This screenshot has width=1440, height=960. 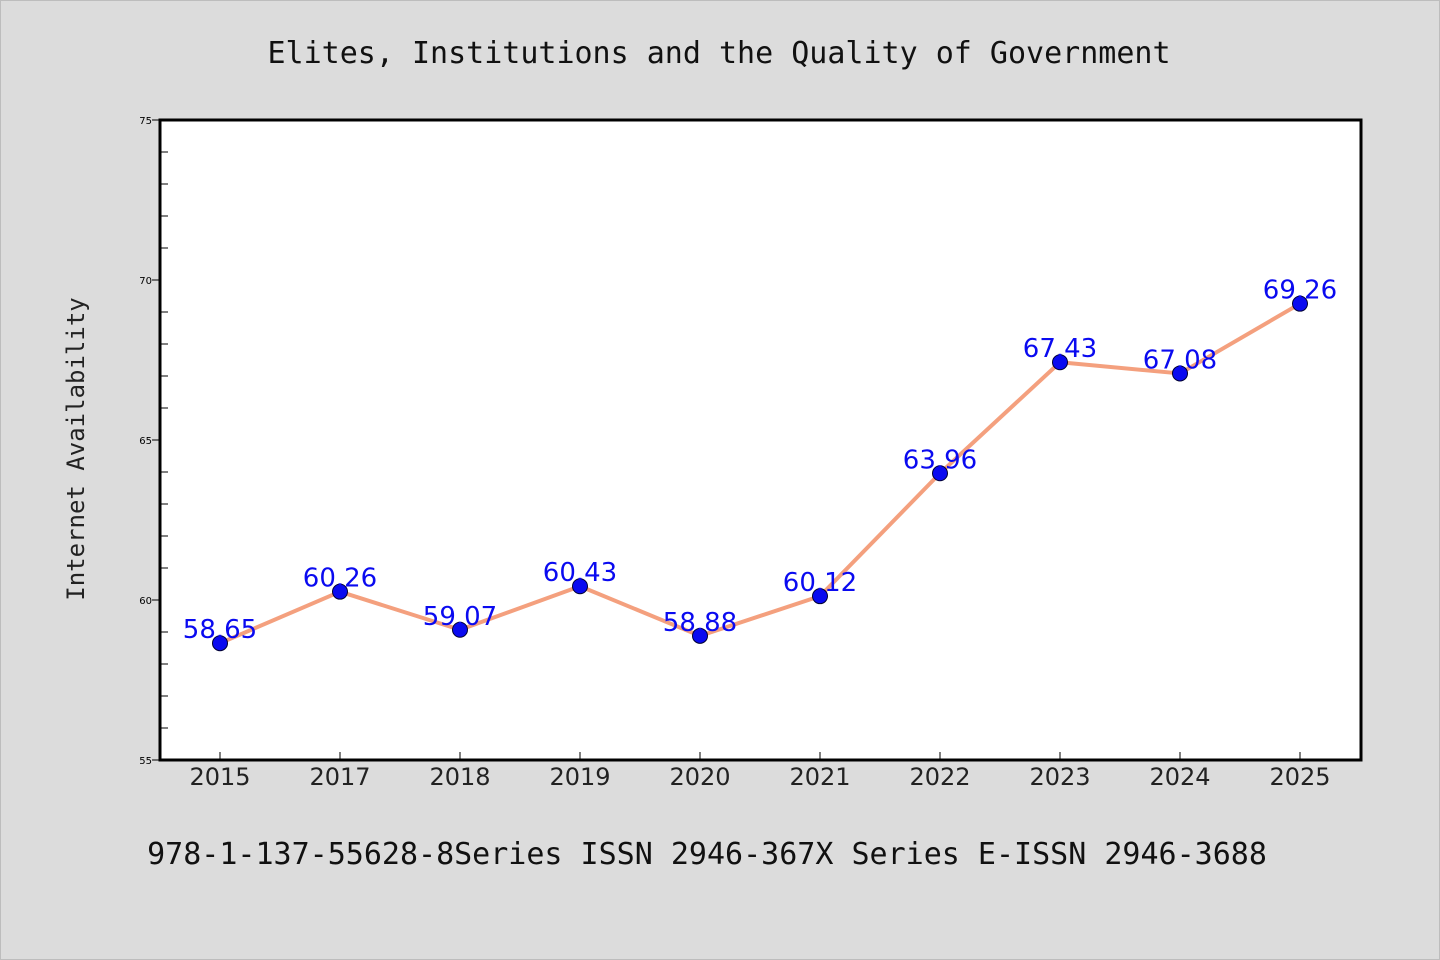 What do you see at coordinates (145, 761) in the screenshot?
I see `y-tick-label: 55` at bounding box center [145, 761].